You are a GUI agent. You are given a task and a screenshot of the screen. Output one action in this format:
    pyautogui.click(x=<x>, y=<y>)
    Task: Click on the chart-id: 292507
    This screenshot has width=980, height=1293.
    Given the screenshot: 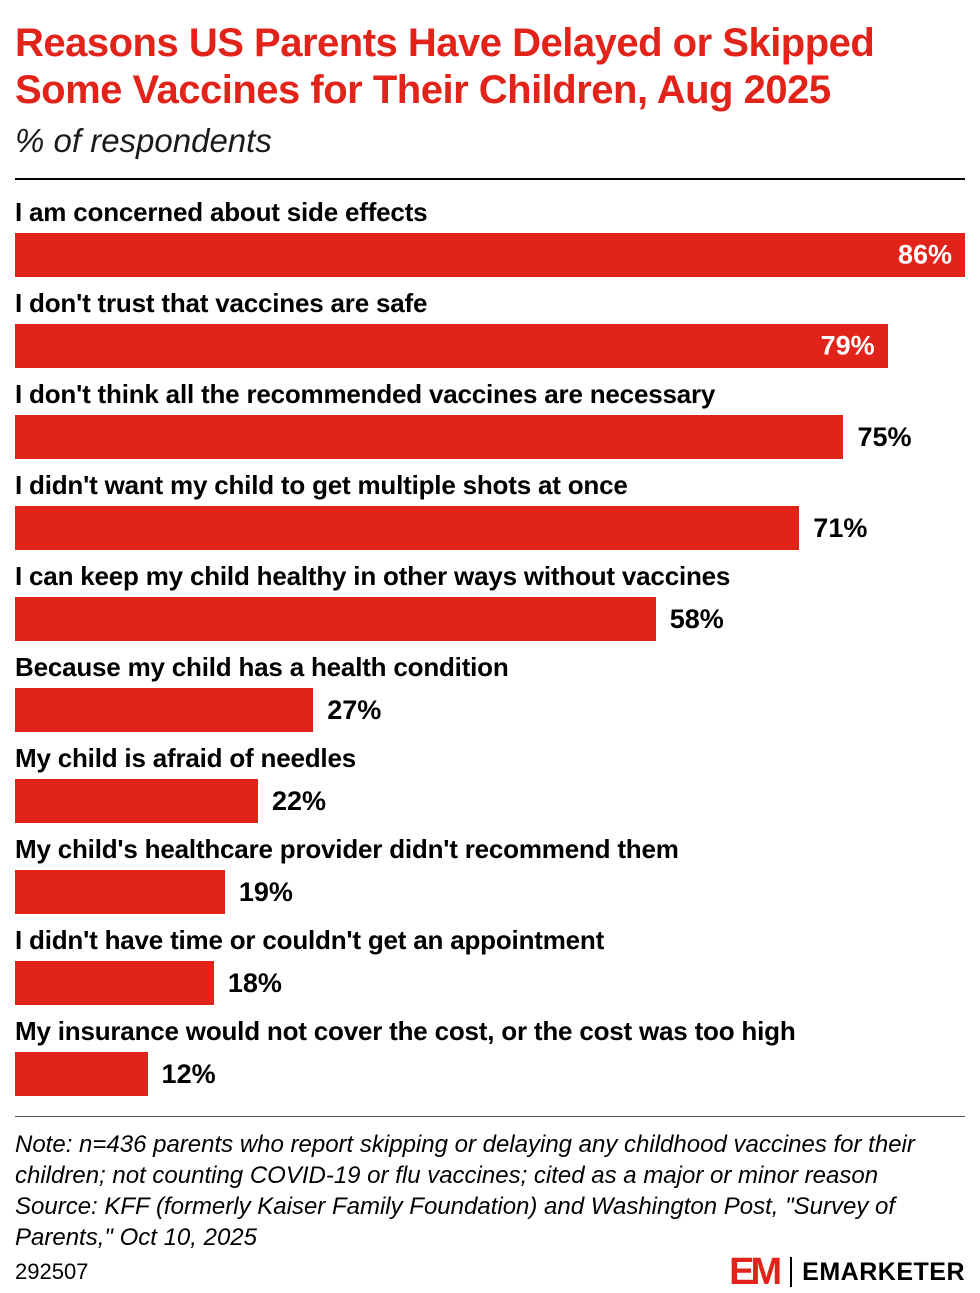 What is the action you would take?
    pyautogui.click(x=52, y=1272)
    